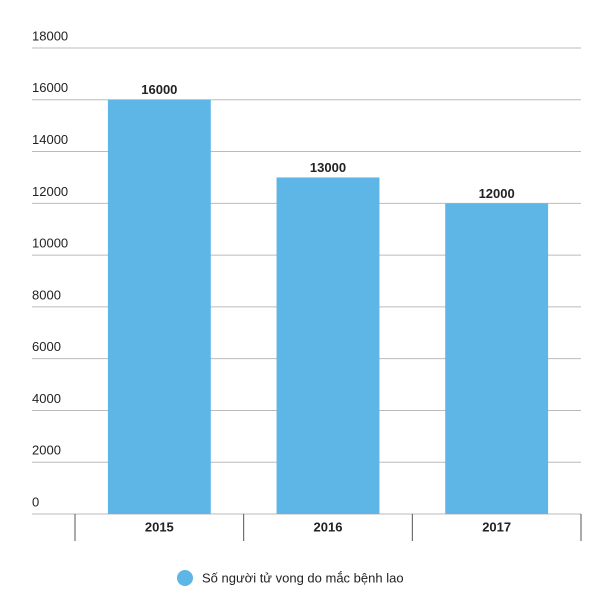 The height and width of the screenshot is (600, 611). Describe the element at coordinates (303, 577) in the screenshot. I see `legend-label: Số người tử vong do mắc bệnh lao` at that location.